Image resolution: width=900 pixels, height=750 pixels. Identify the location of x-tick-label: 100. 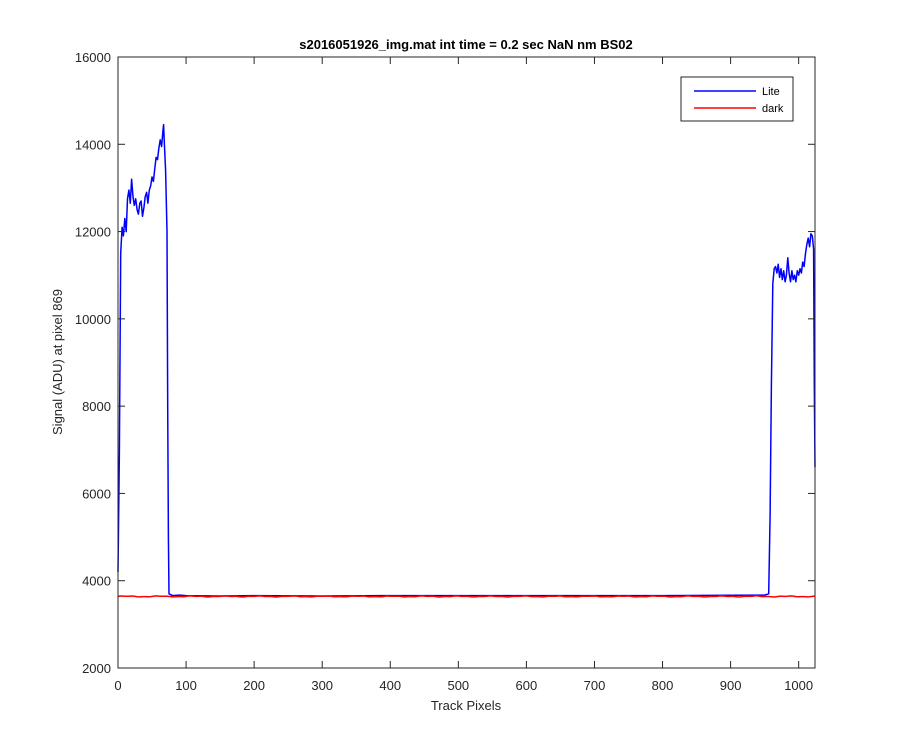
(186, 685).